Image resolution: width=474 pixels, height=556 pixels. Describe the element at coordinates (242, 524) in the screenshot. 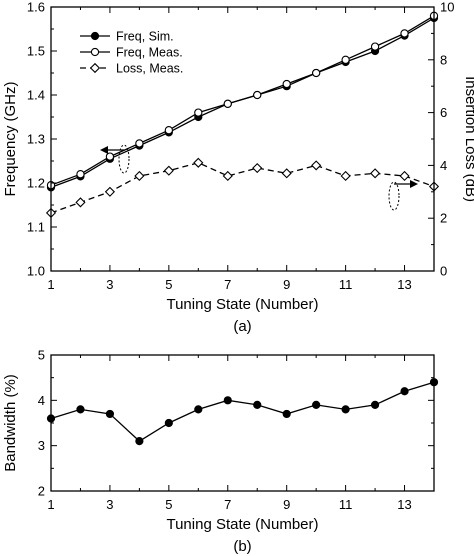

I see `panel-b-x-axis-label: Tuning State (Number)` at that location.